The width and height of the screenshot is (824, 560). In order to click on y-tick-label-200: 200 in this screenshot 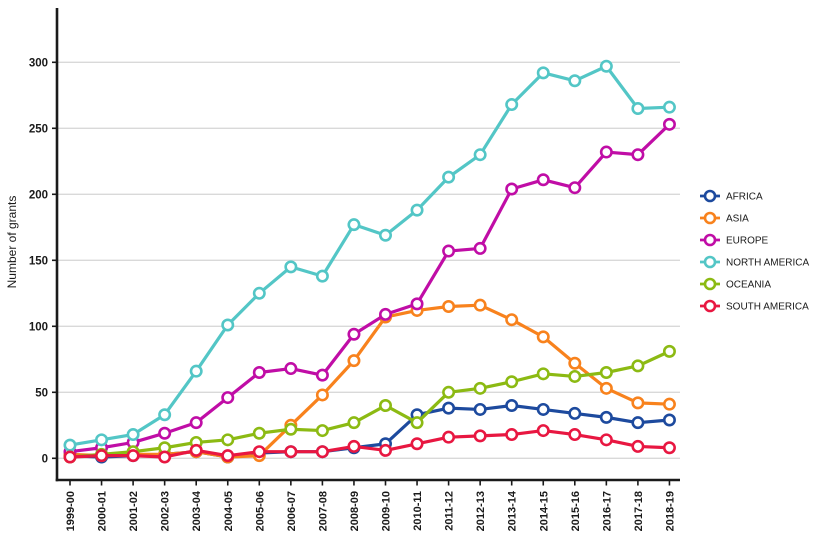, I will do `click(38, 195)`.